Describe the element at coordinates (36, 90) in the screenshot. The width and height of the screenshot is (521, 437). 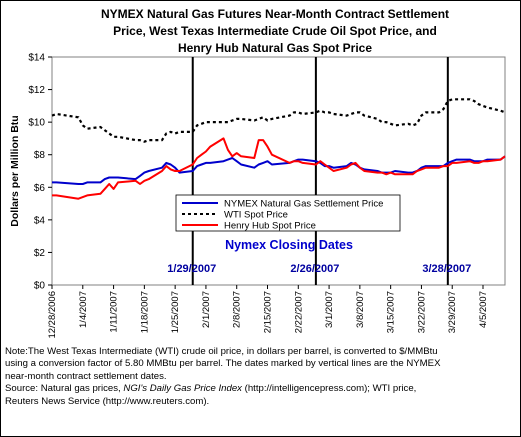
I see `y-tick-label: $12` at that location.